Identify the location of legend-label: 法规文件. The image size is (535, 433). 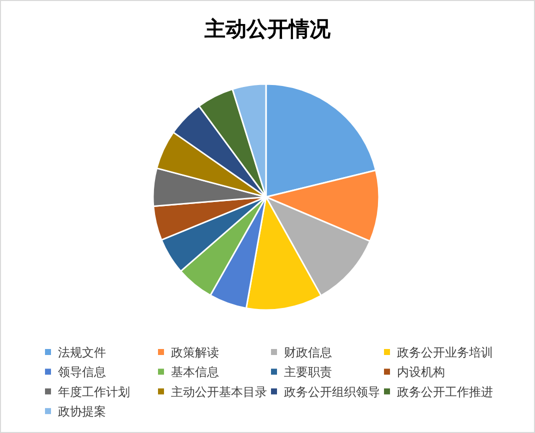
(82, 353).